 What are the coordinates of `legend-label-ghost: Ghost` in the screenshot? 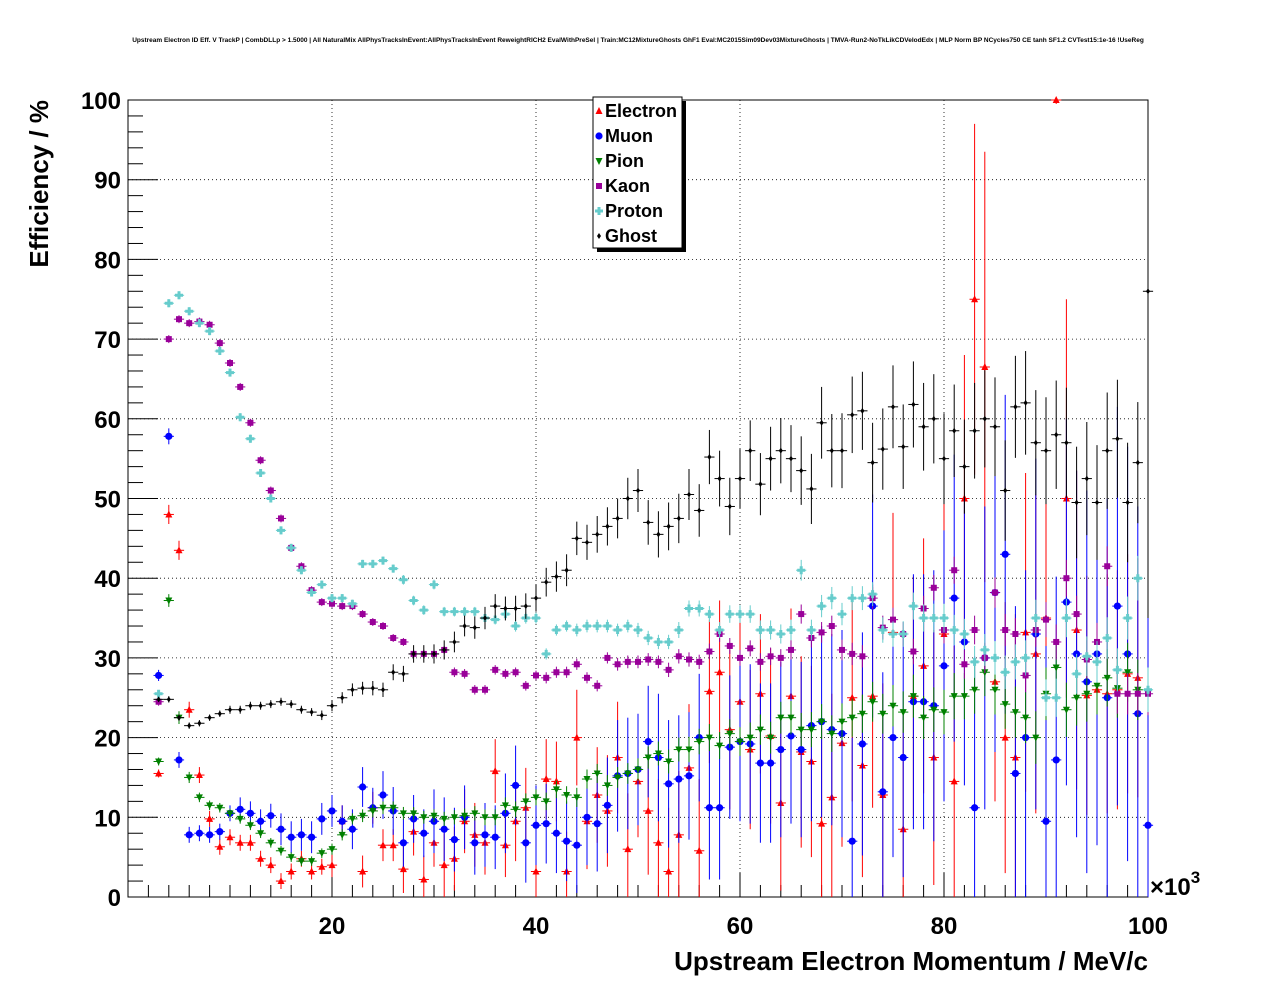 It's located at (631, 236).